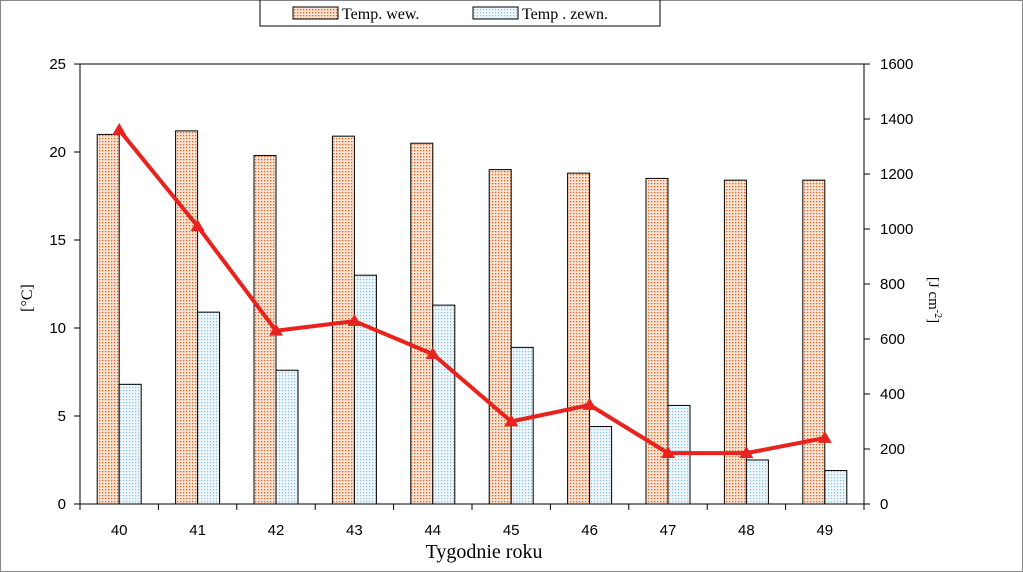  Describe the element at coordinates (27, 298) in the screenshot. I see `y-axis-label-left: [°C]` at that location.